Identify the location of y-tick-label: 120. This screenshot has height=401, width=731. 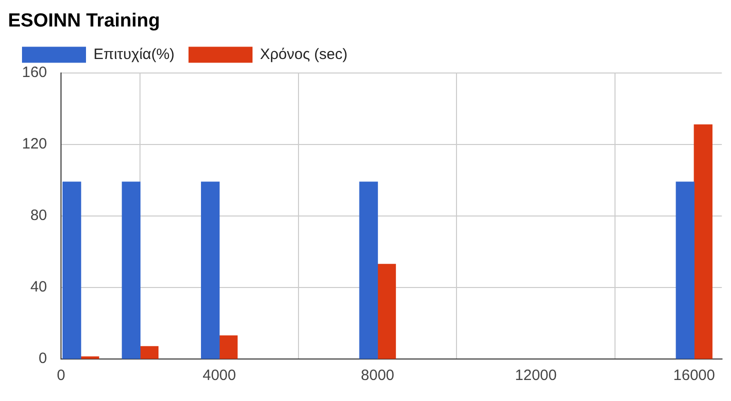
(35, 143).